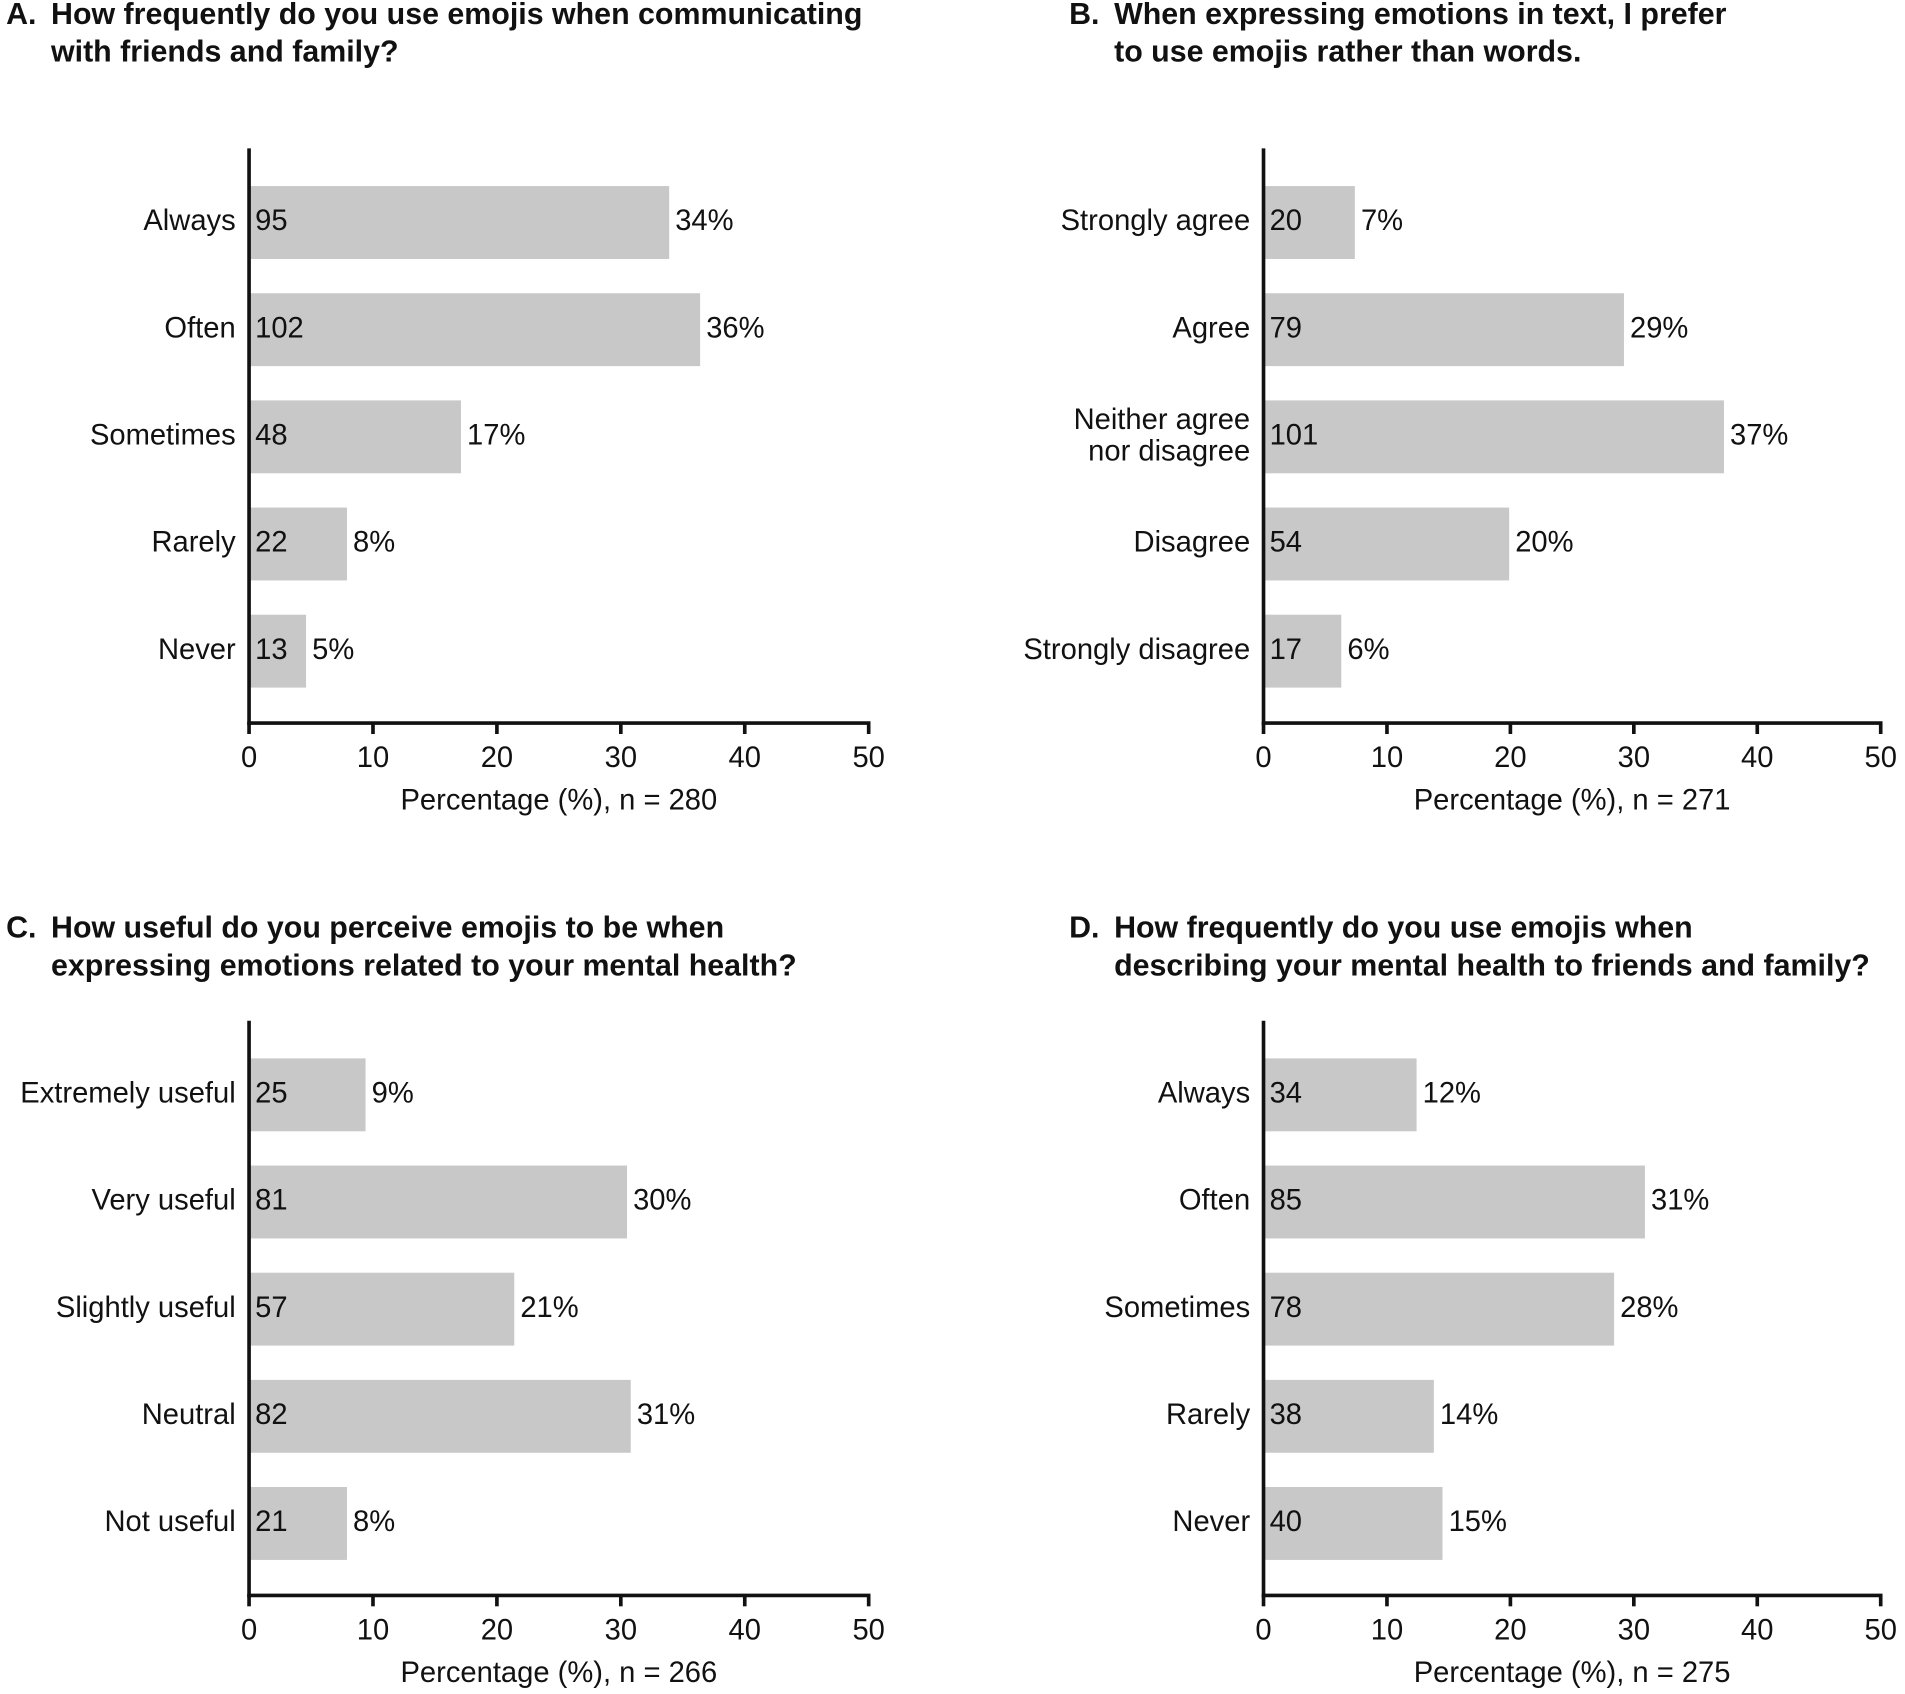  What do you see at coordinates (735, 328) in the screenshot?
I see `value-label: 36%` at bounding box center [735, 328].